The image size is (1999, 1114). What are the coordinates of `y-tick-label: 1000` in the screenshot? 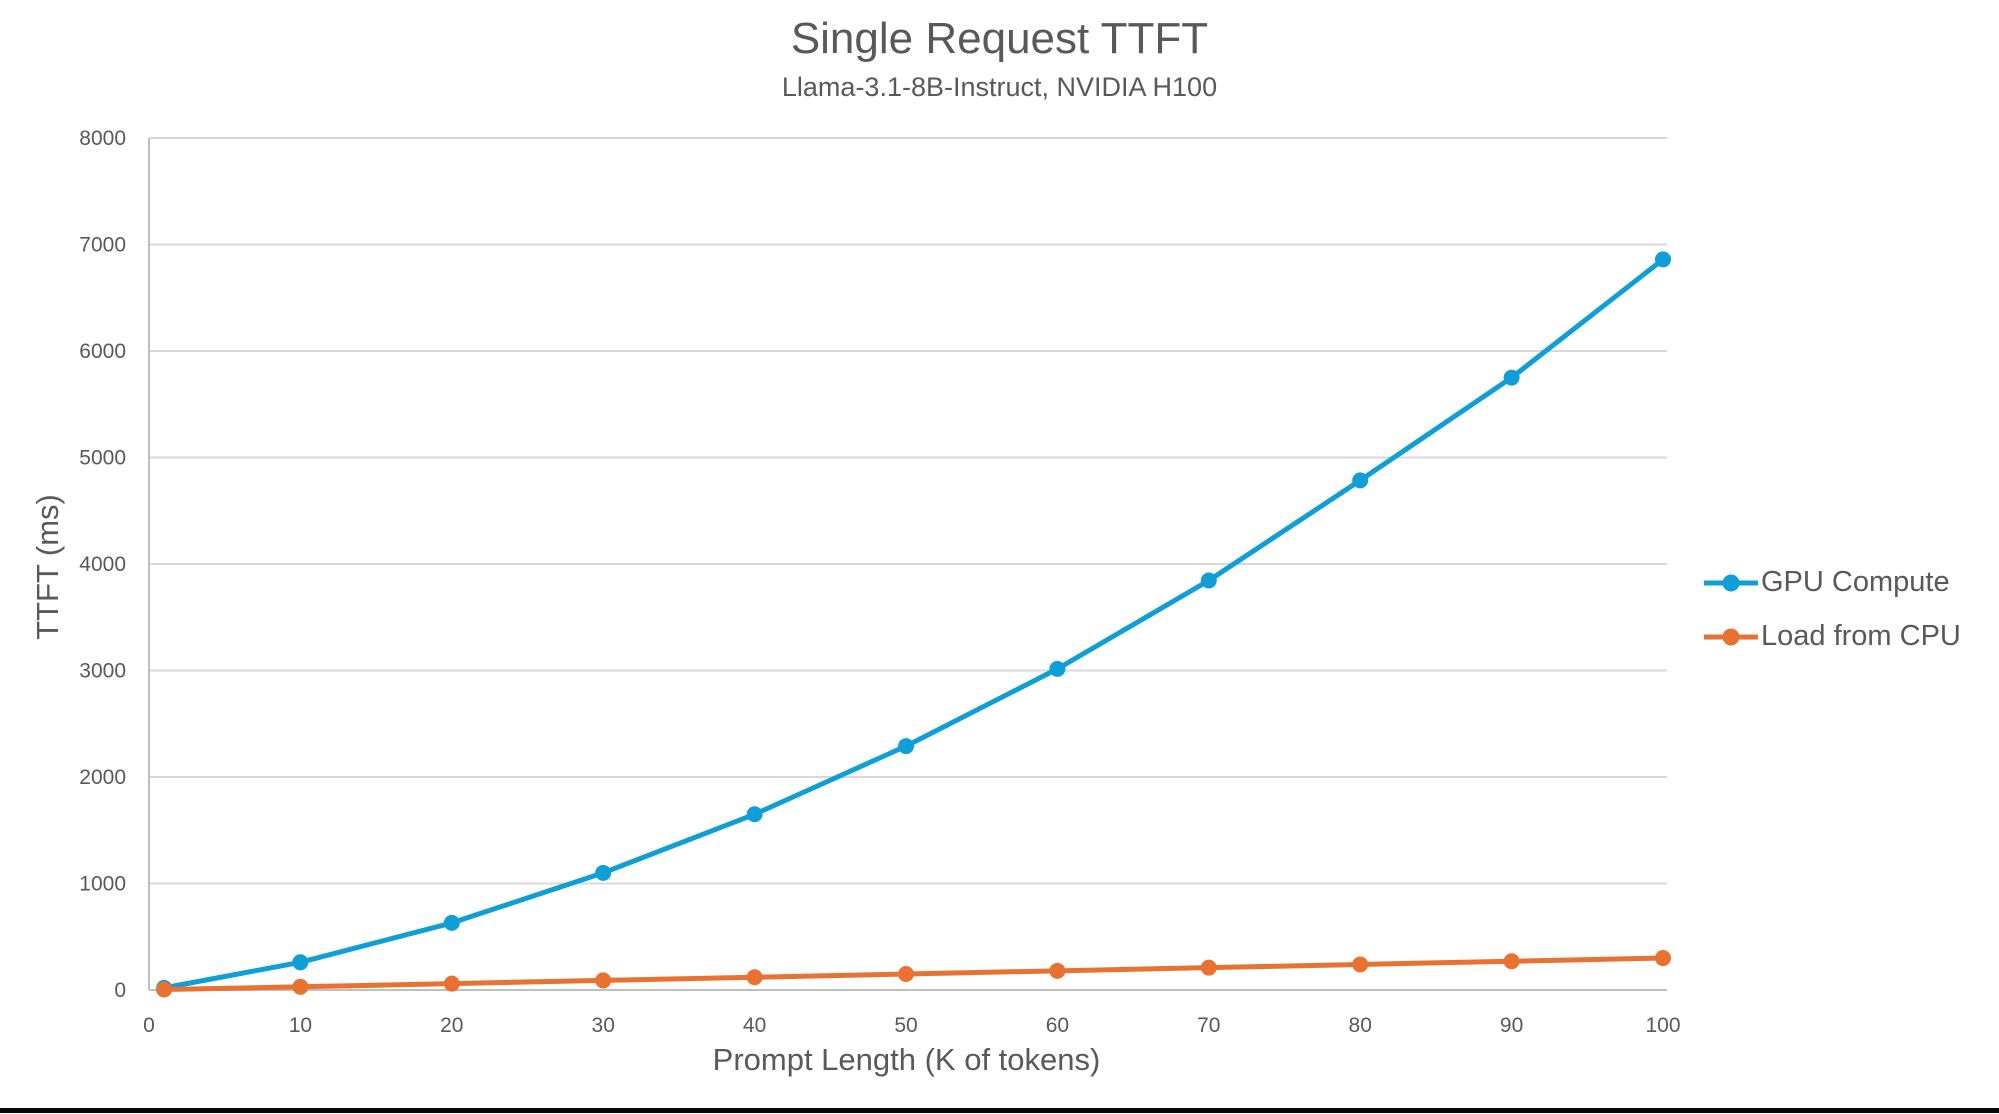 It's located at (102, 884).